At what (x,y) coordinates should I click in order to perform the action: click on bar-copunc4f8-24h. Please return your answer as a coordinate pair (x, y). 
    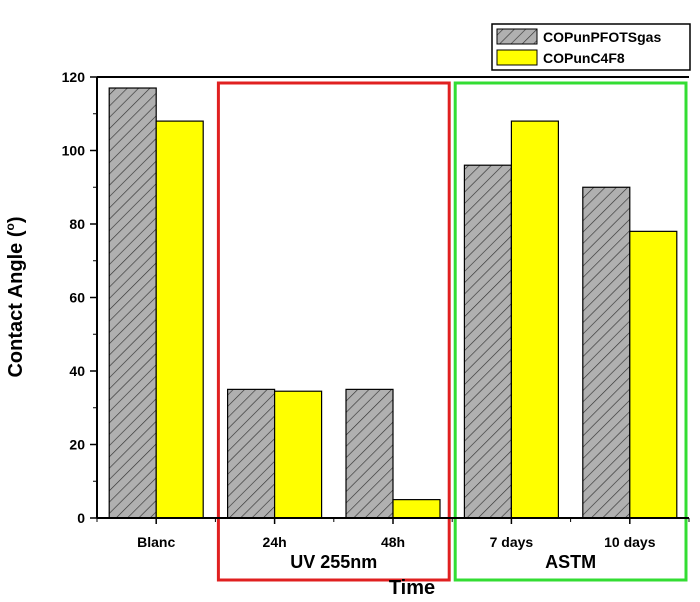
    Looking at the image, I should click on (298, 454).